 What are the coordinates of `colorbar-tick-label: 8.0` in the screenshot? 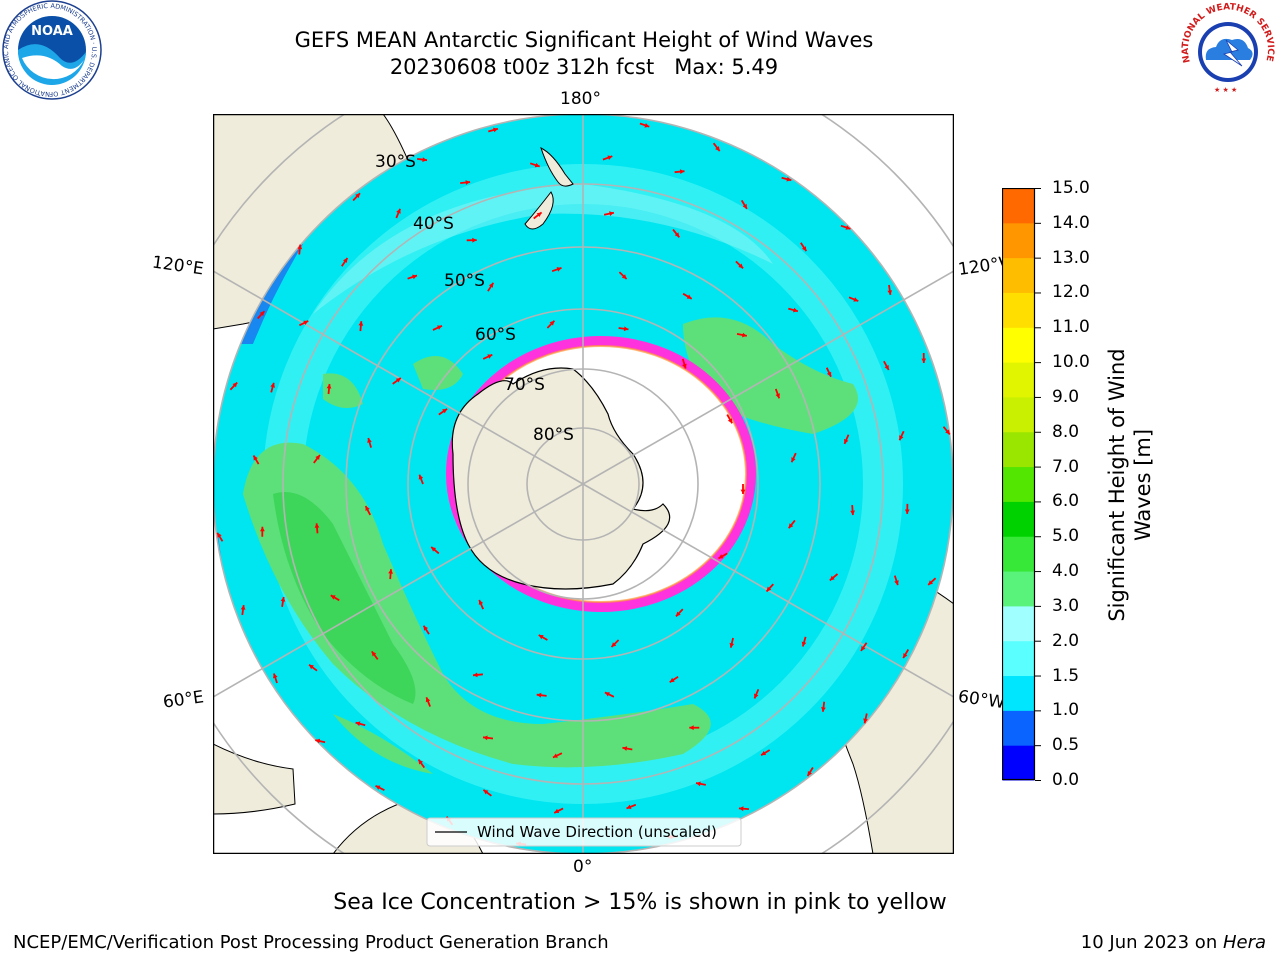 It's located at (1066, 431).